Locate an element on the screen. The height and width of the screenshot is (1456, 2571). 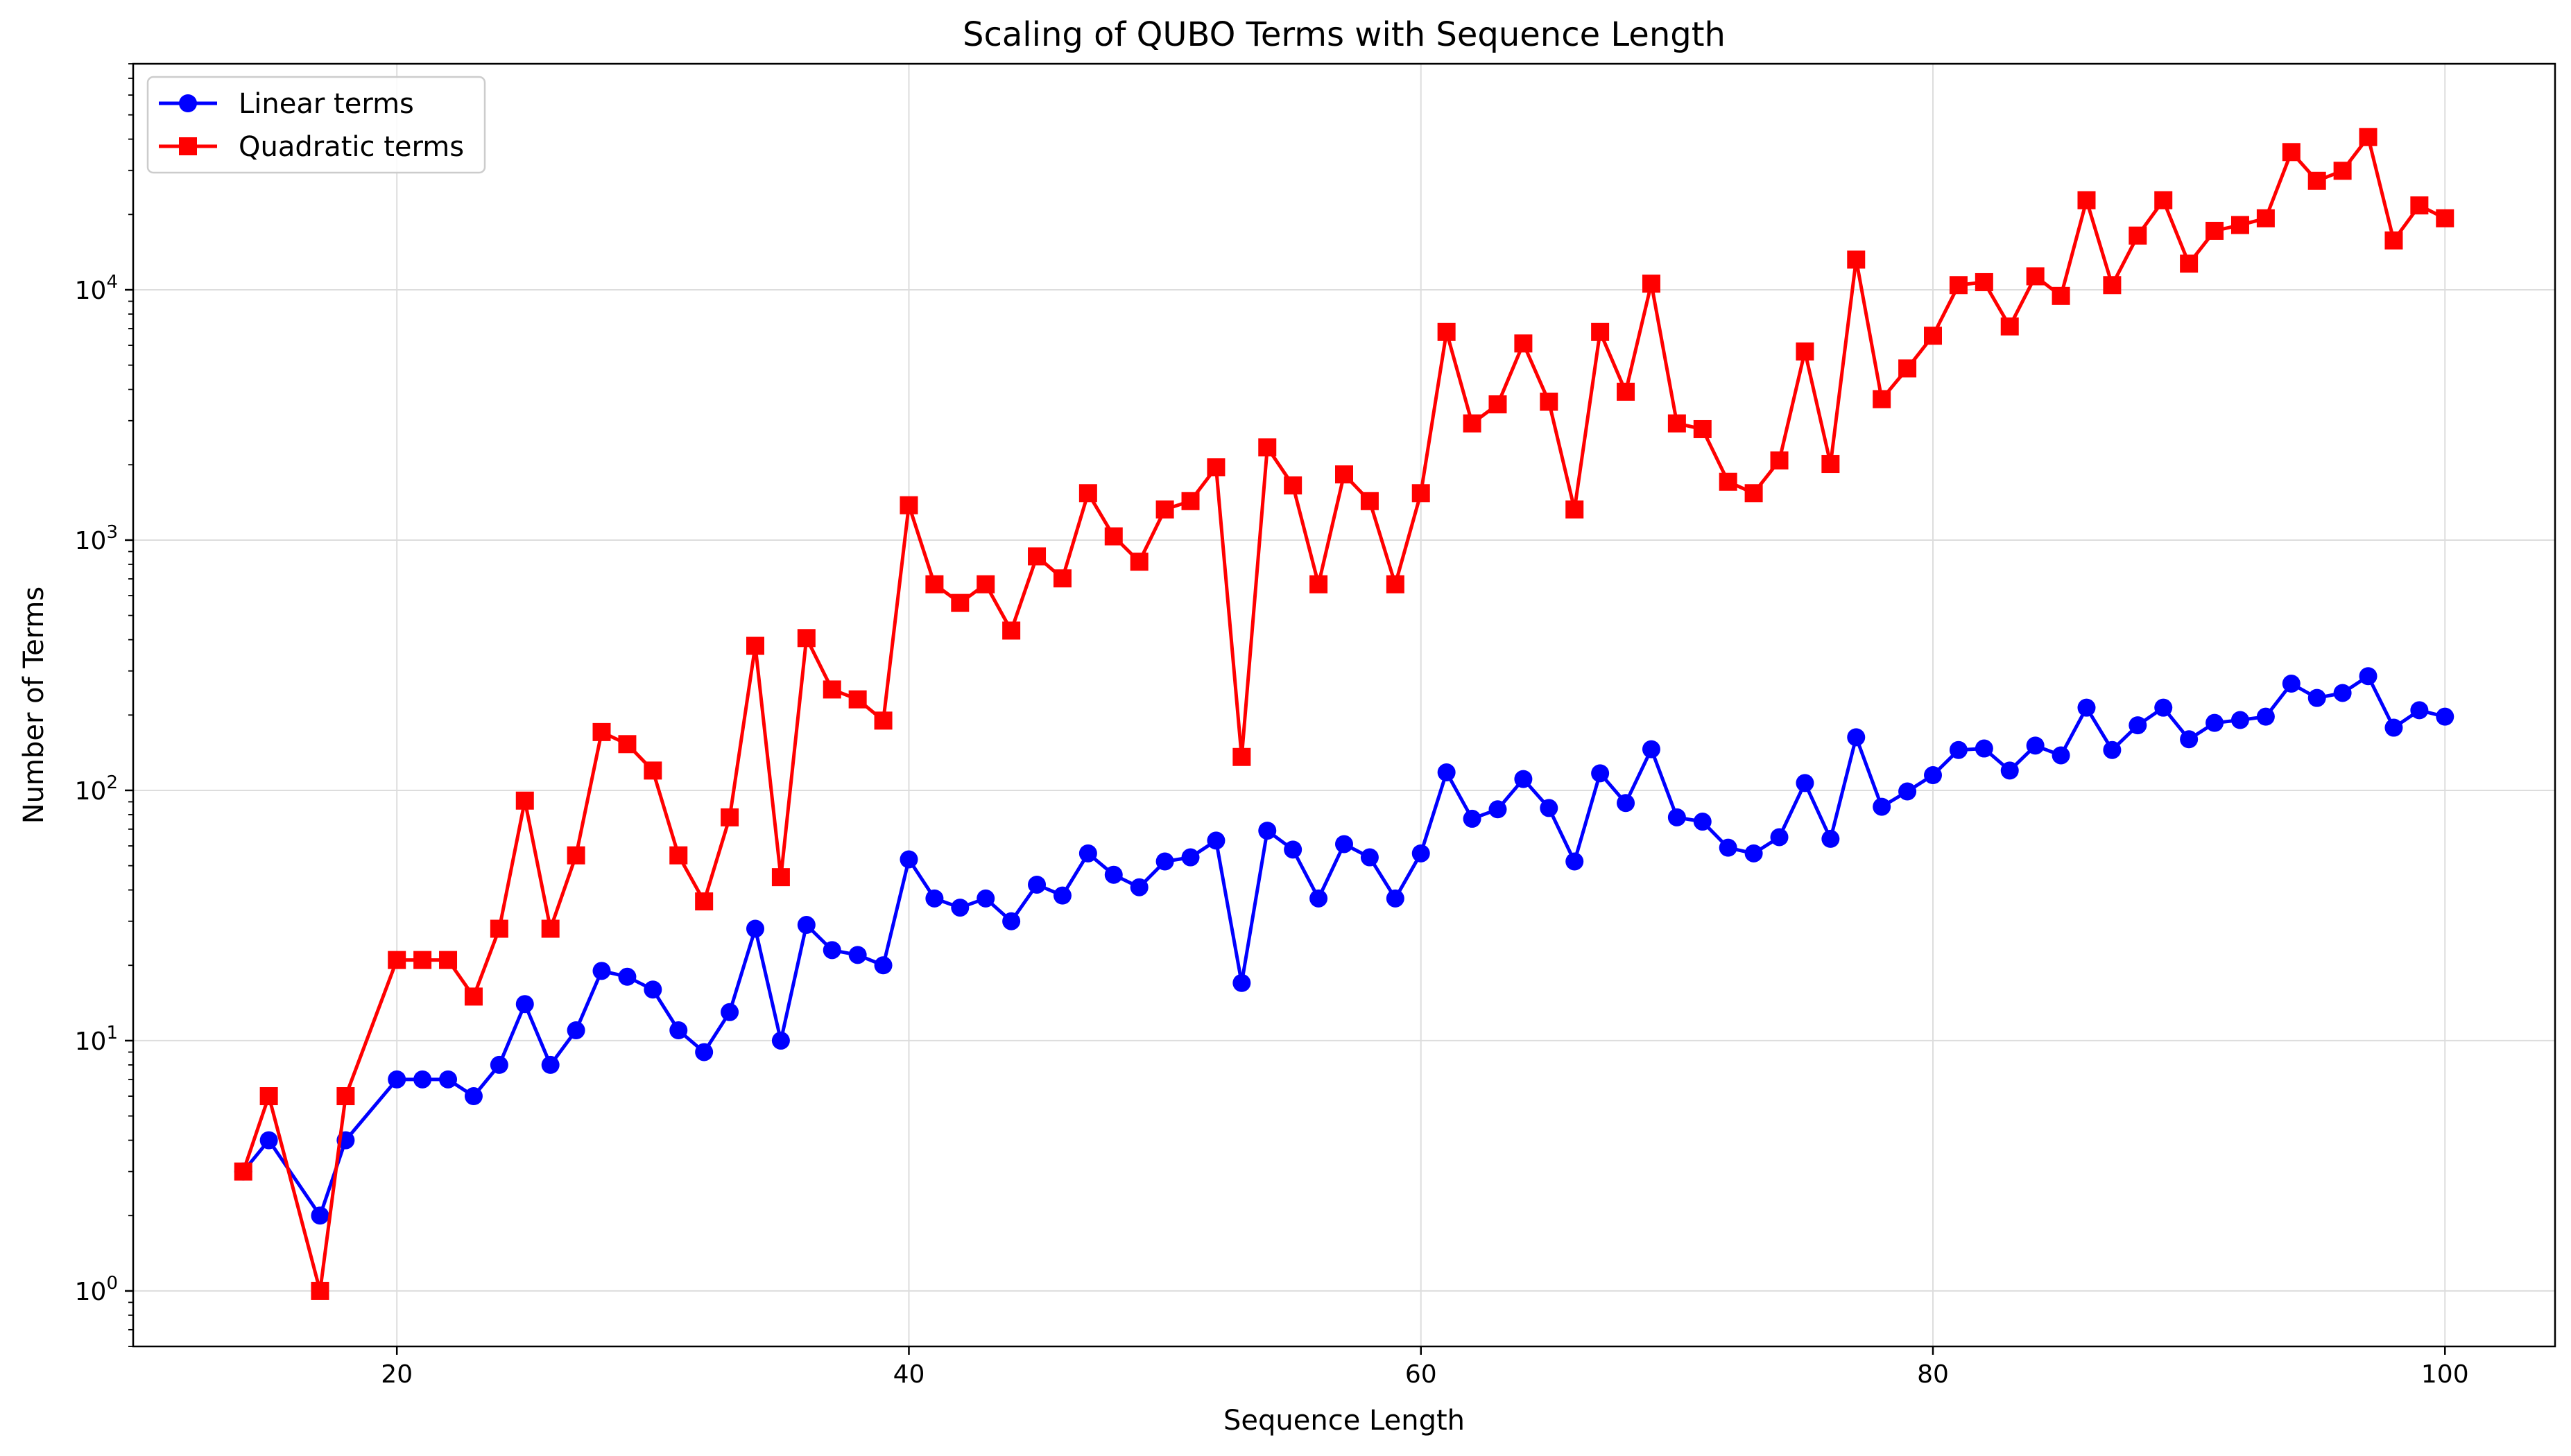
x-tick-label: 80 is located at coordinates (1933, 1374).